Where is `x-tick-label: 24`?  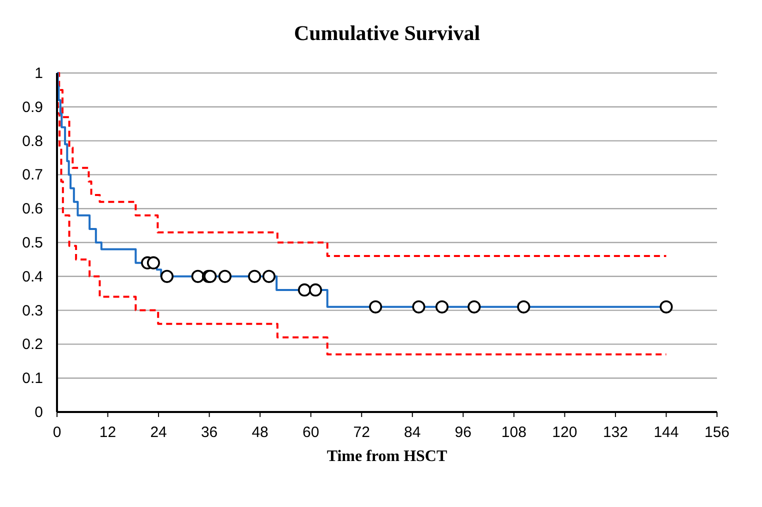 x-tick-label: 24 is located at coordinates (158, 432).